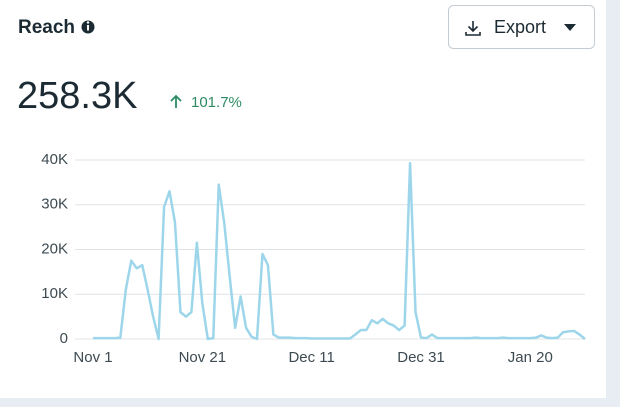 The width and height of the screenshot is (620, 407). What do you see at coordinates (311, 357) in the screenshot?
I see `x-tick-label: Dec 11` at bounding box center [311, 357].